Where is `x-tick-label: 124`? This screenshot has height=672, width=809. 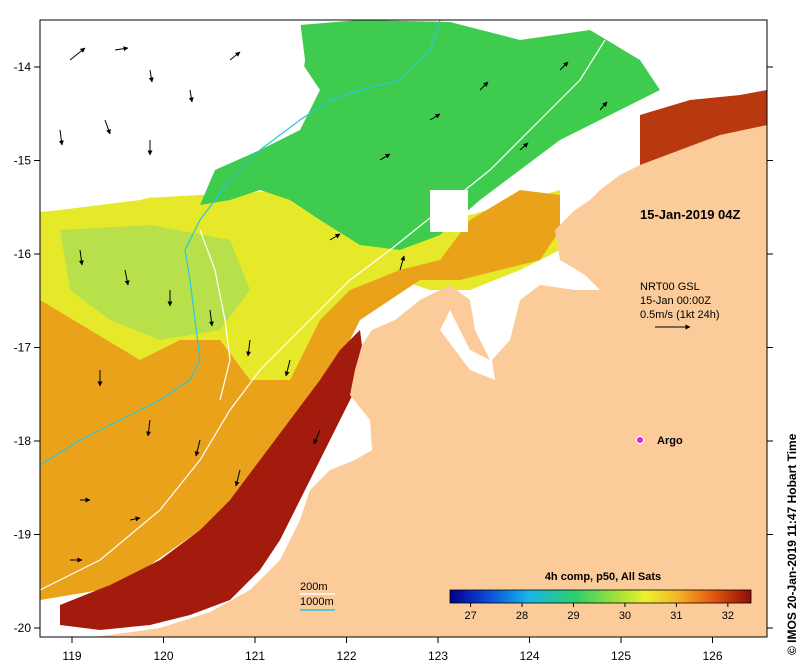
x-tick-label: 124 is located at coordinates (529, 656).